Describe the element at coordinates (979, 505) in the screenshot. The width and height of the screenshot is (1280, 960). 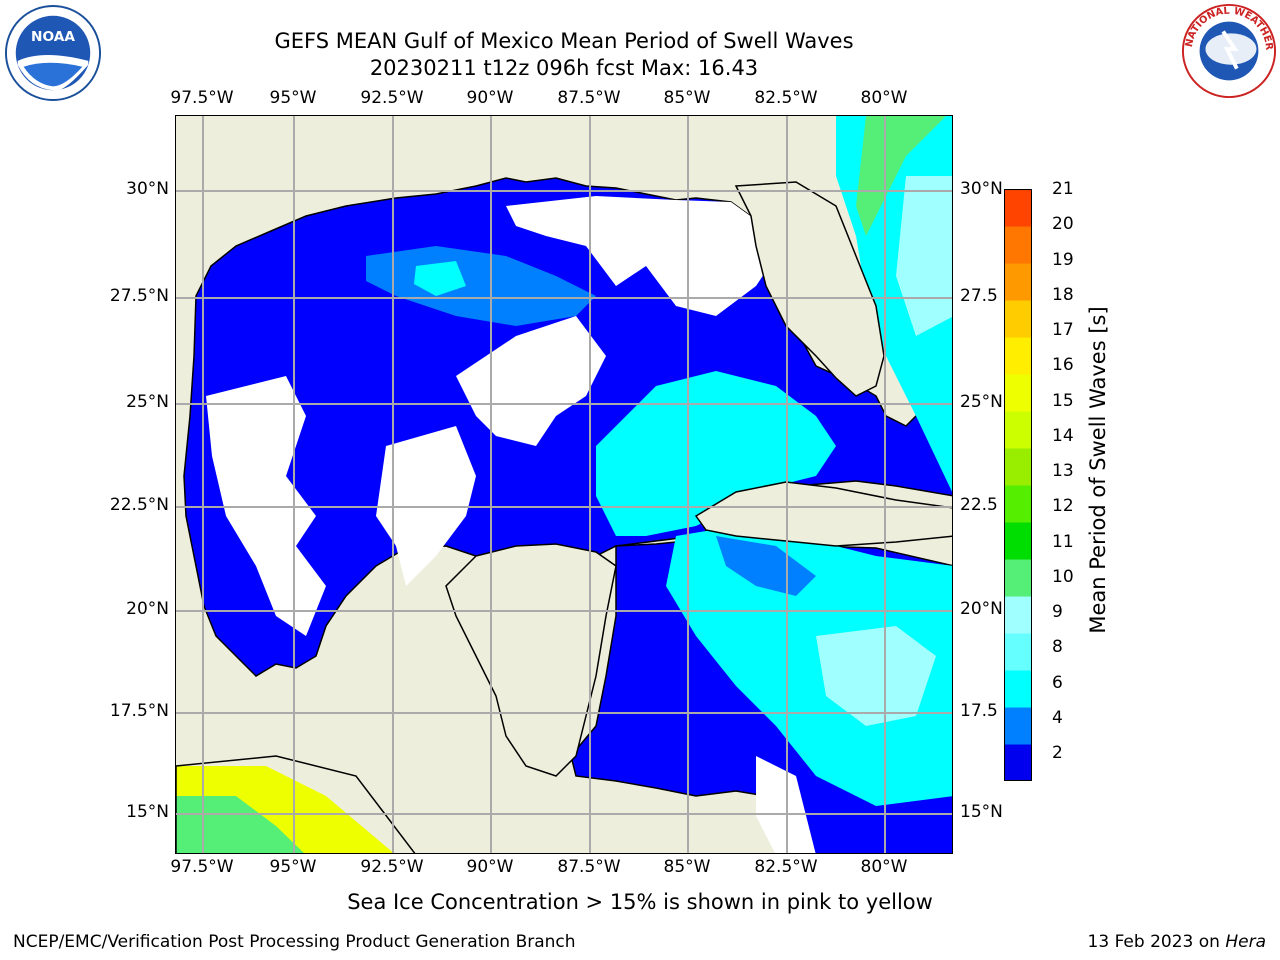
I see `lat-label-right-3: 22.5` at that location.